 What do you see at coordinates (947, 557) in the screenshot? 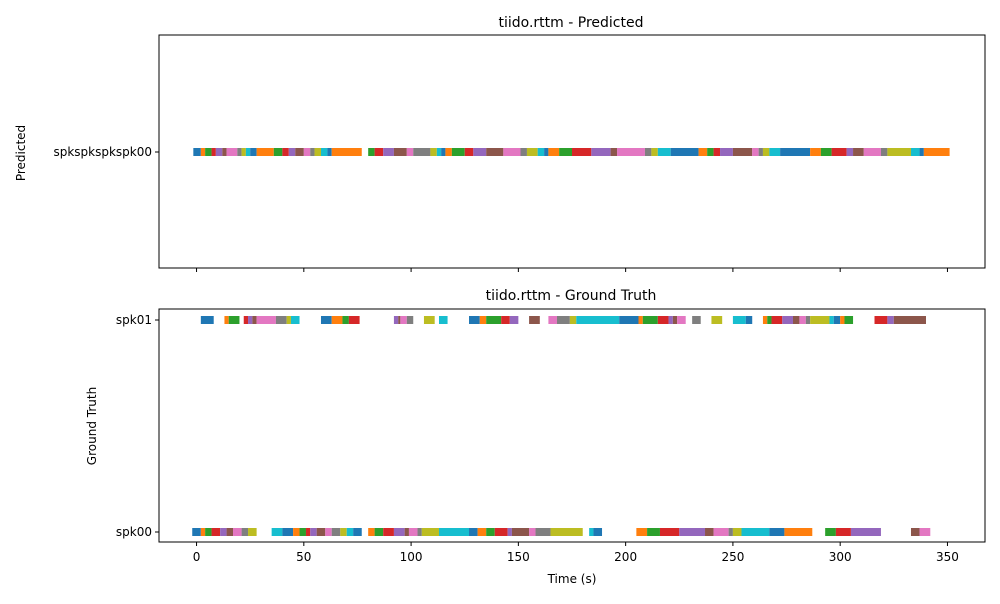
I see `ground-truth-xtick-label: 350` at bounding box center [947, 557].